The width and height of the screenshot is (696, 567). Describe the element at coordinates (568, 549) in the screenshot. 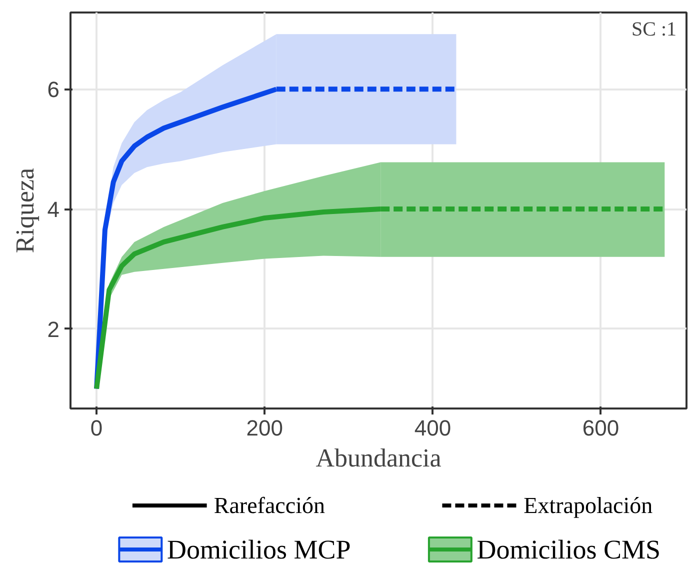

I see `legend-label: Domicilios CMS` at that location.